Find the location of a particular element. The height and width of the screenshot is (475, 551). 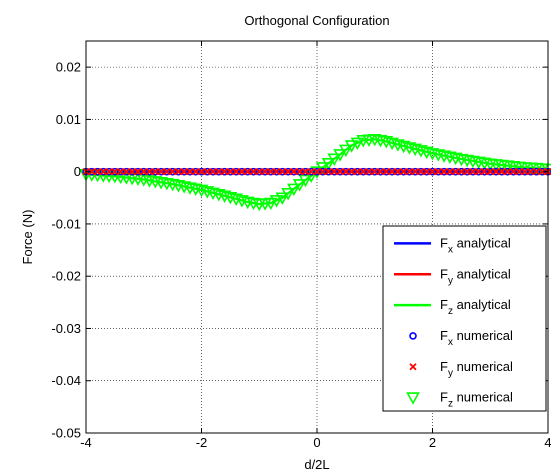

legend-label-subscript: x is located at coordinates (450, 249).